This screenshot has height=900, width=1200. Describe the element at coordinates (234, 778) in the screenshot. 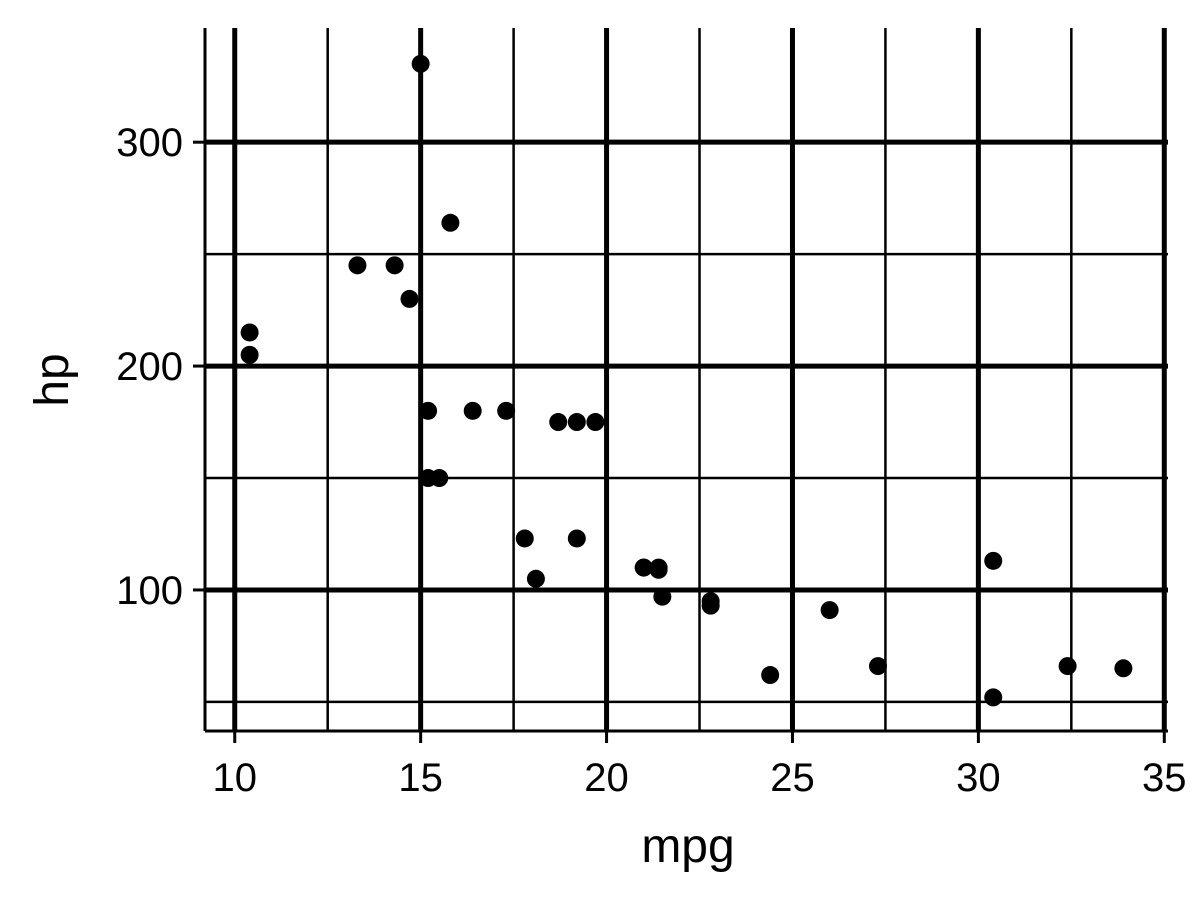

I see `x-tick-label: 10` at that location.